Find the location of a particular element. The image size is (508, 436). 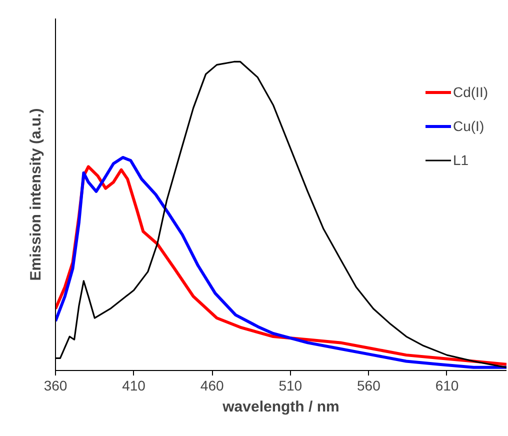

y-axis-title: Emission intensity (a.u.) is located at coordinates (36, 194).